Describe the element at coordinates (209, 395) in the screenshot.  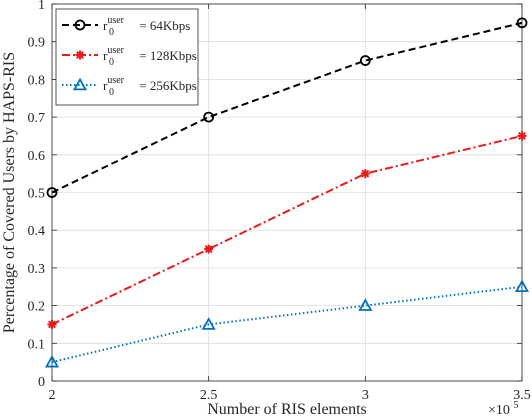
I see `x-tick-label: 2.5` at that location.